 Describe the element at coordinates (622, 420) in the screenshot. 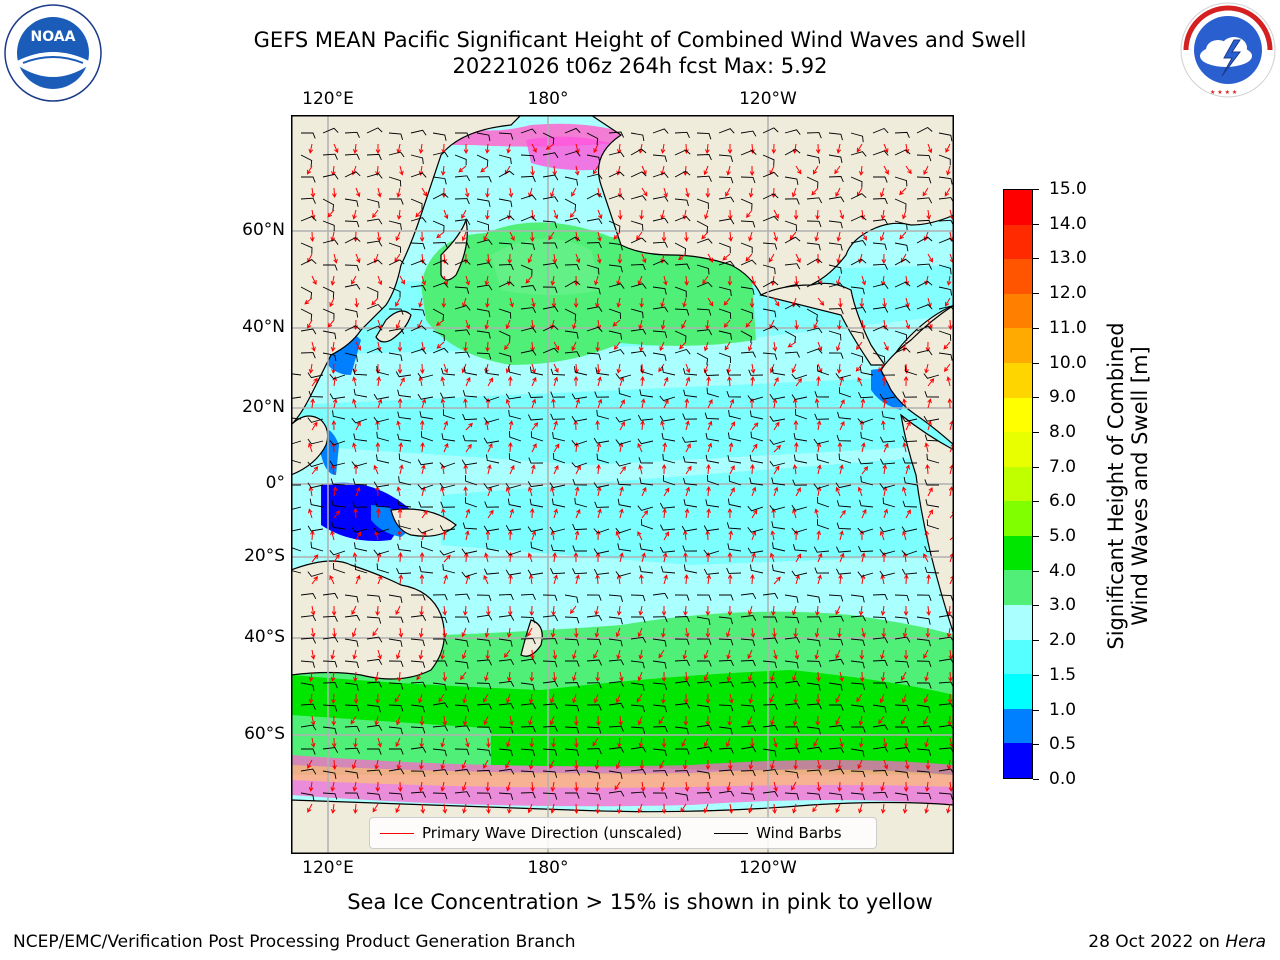

I see `cyan-band-north` at that location.